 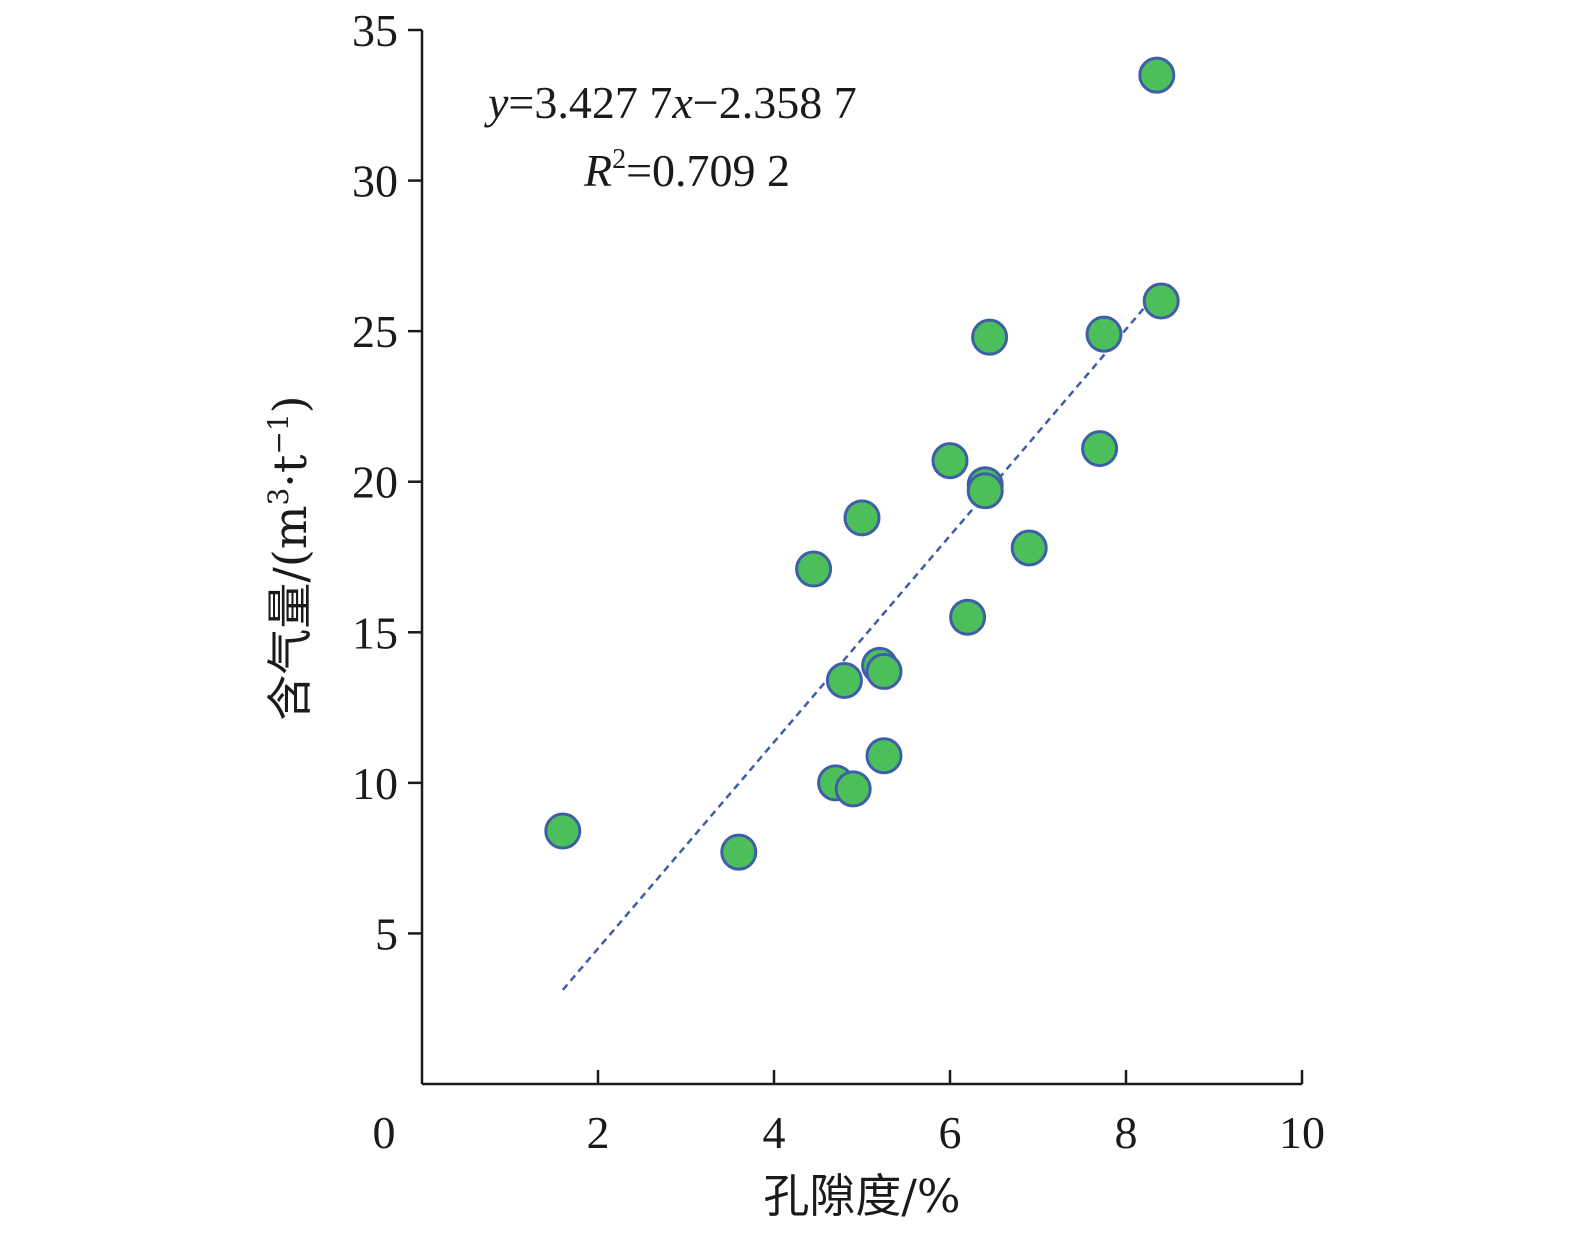 I want to click on eq-intercept: −2.358 7, so click(x=775, y=102).